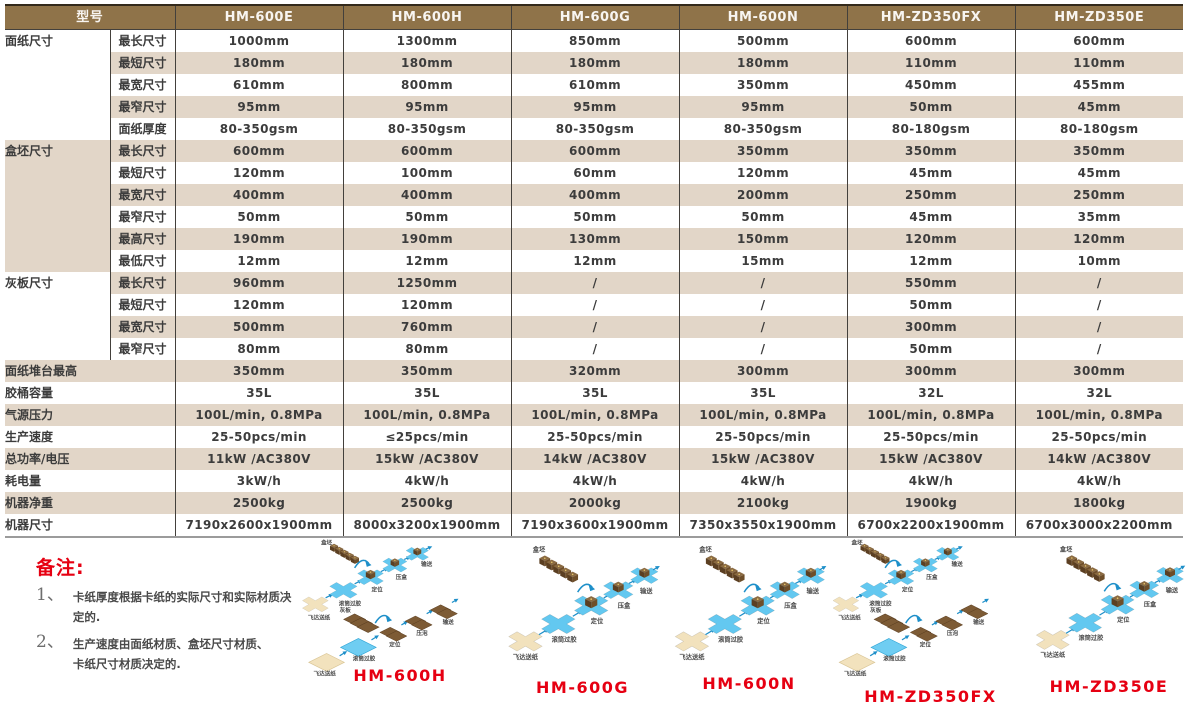 This screenshot has width=1190, height=707. I want to click on spec-row: 最宽尺寸 500mm 760mm //300mm /, so click(594, 327).